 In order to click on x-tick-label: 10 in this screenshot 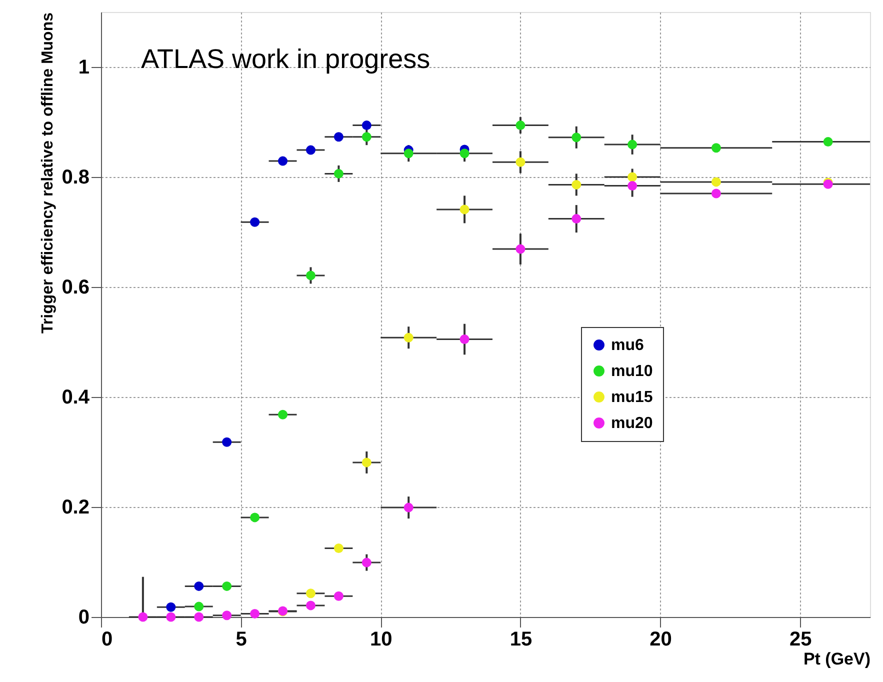, I will do `click(381, 639)`.